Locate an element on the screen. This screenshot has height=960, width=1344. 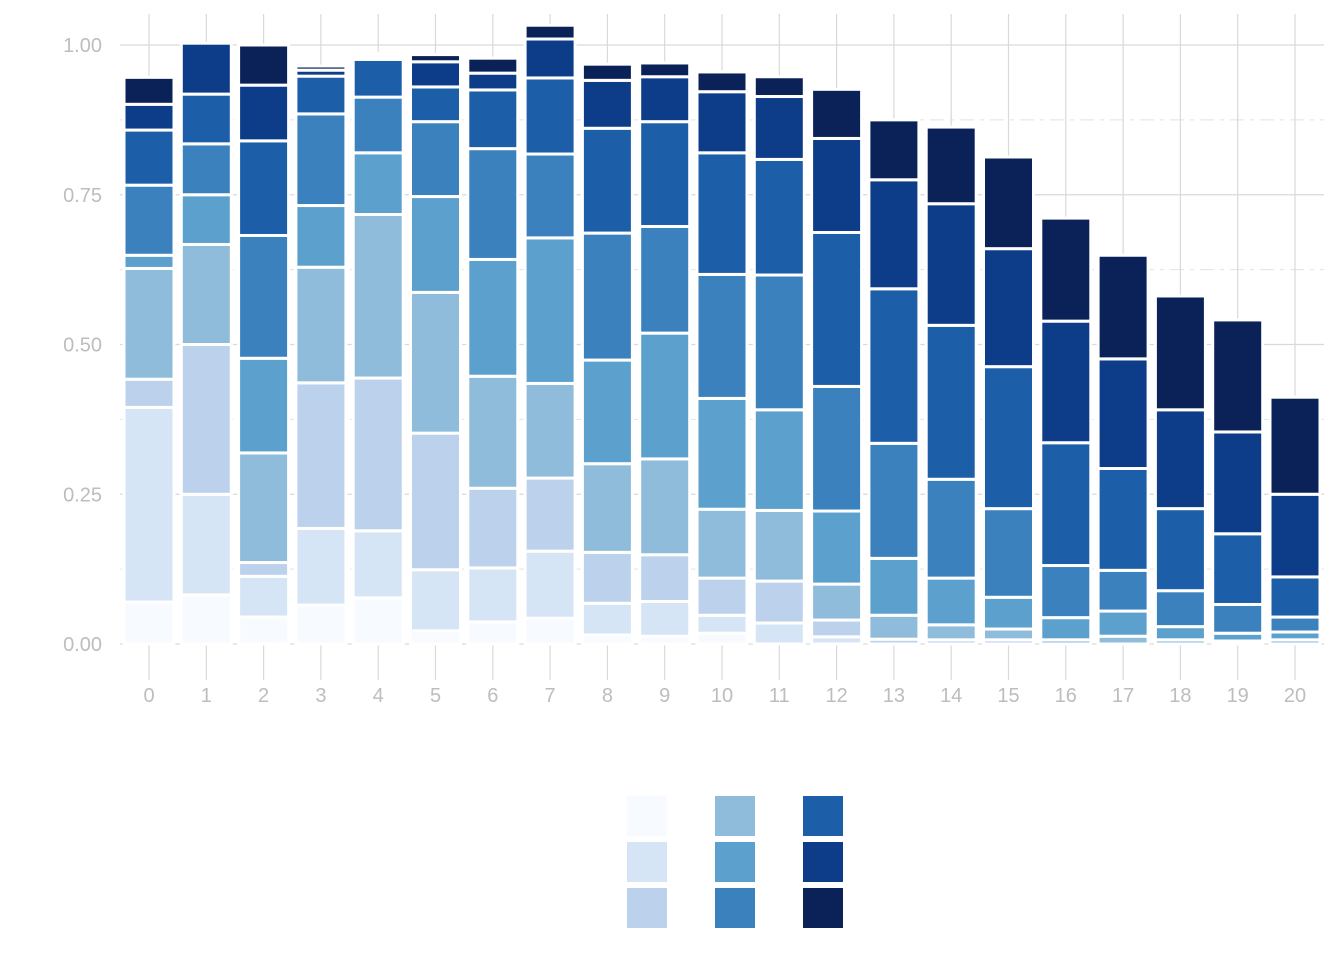
x-tick-label: 2 is located at coordinates (263, 696).